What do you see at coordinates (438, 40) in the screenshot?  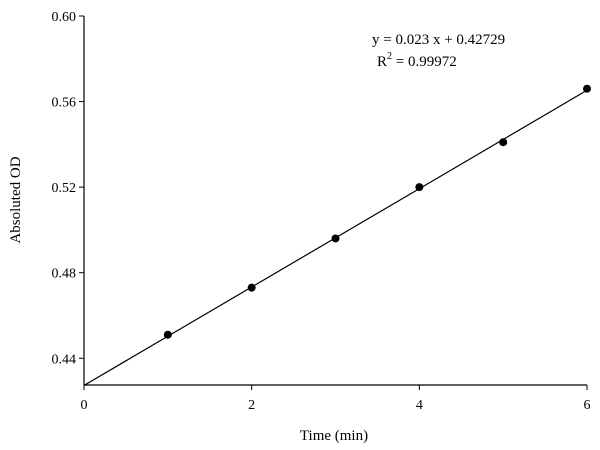 I see `regression-equation: y = 0.023 x + 0.42729` at bounding box center [438, 40].